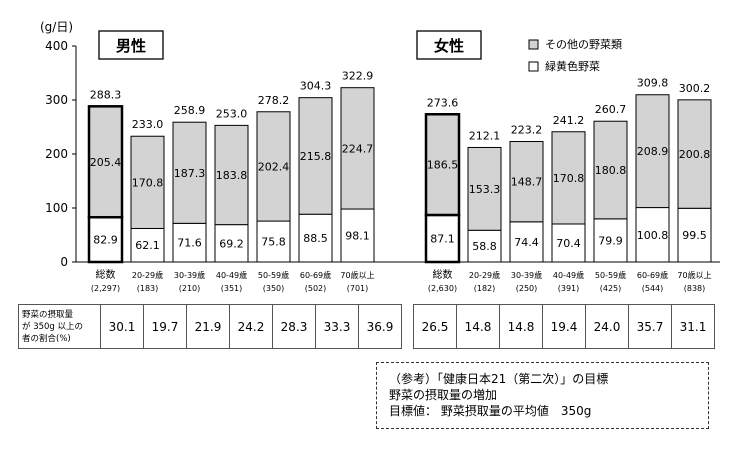  Describe the element at coordinates (148, 288) in the screenshot. I see `category-count-male: (183)` at that location.